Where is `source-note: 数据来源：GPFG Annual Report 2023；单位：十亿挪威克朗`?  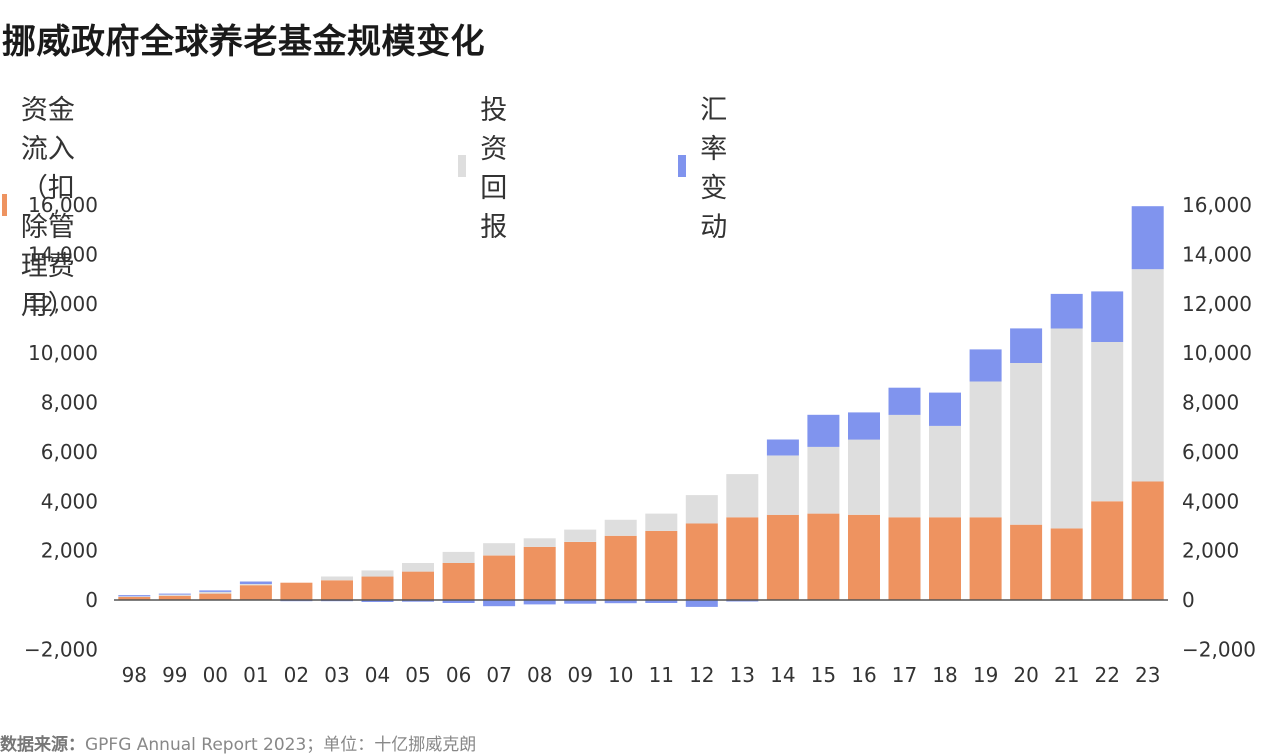 source-note: 数据来源：GPFG Annual Report 2023；单位：十亿挪威克朗 is located at coordinates (238, 742).